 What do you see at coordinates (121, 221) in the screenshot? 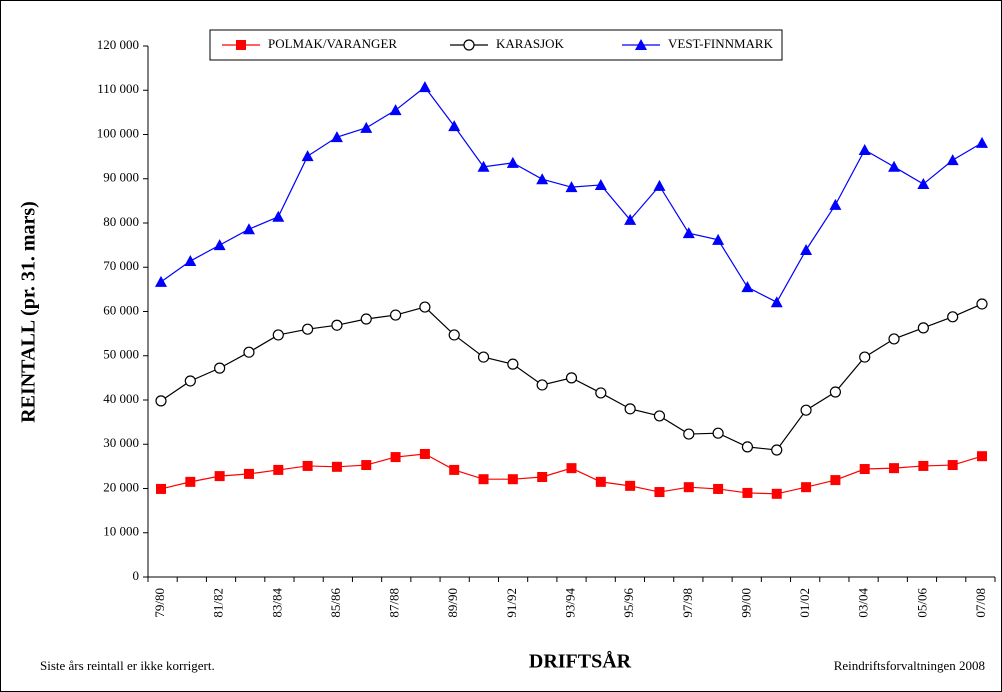
I see `y-tick-label: 80 000` at bounding box center [121, 221].